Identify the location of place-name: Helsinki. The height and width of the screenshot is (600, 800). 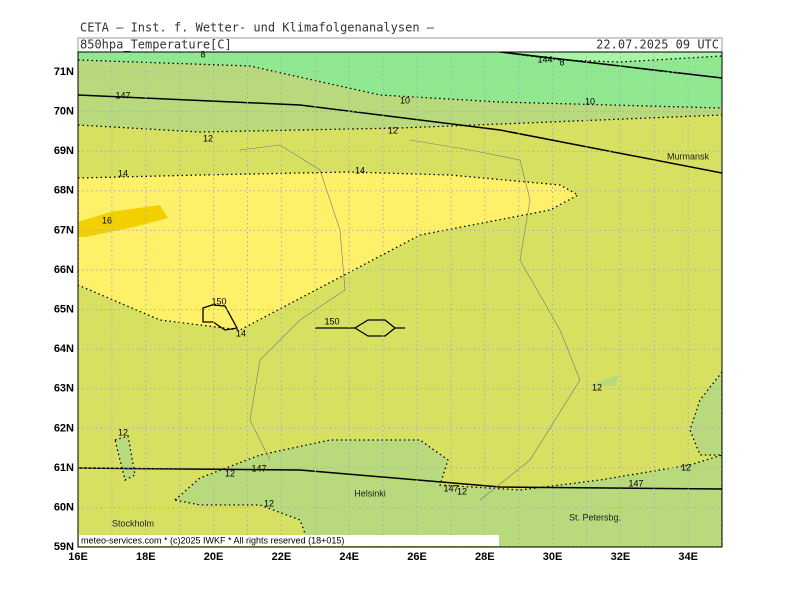
(370, 493).